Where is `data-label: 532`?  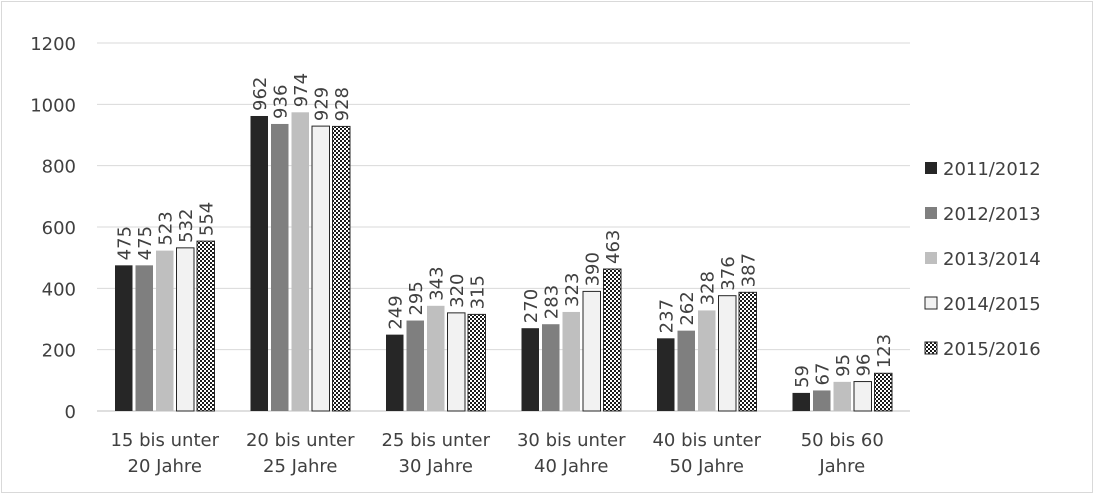 data-label: 532 is located at coordinates (186, 225).